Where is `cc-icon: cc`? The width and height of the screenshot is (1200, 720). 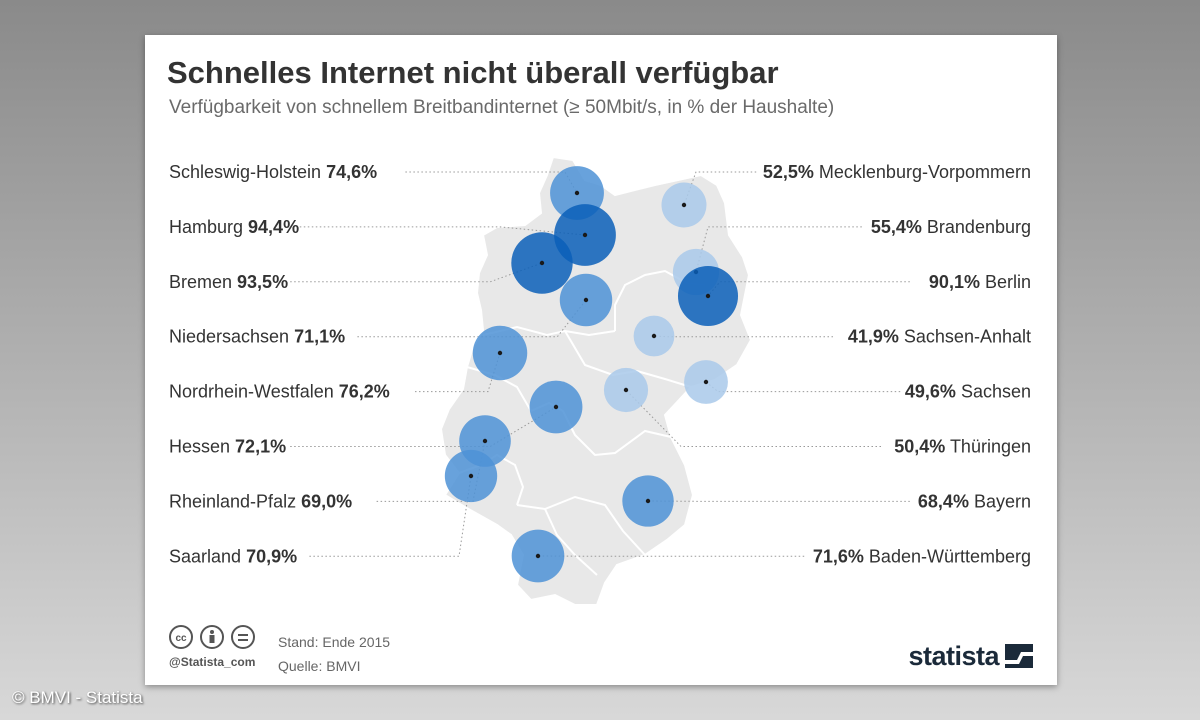 cc-icon: cc is located at coordinates (181, 637).